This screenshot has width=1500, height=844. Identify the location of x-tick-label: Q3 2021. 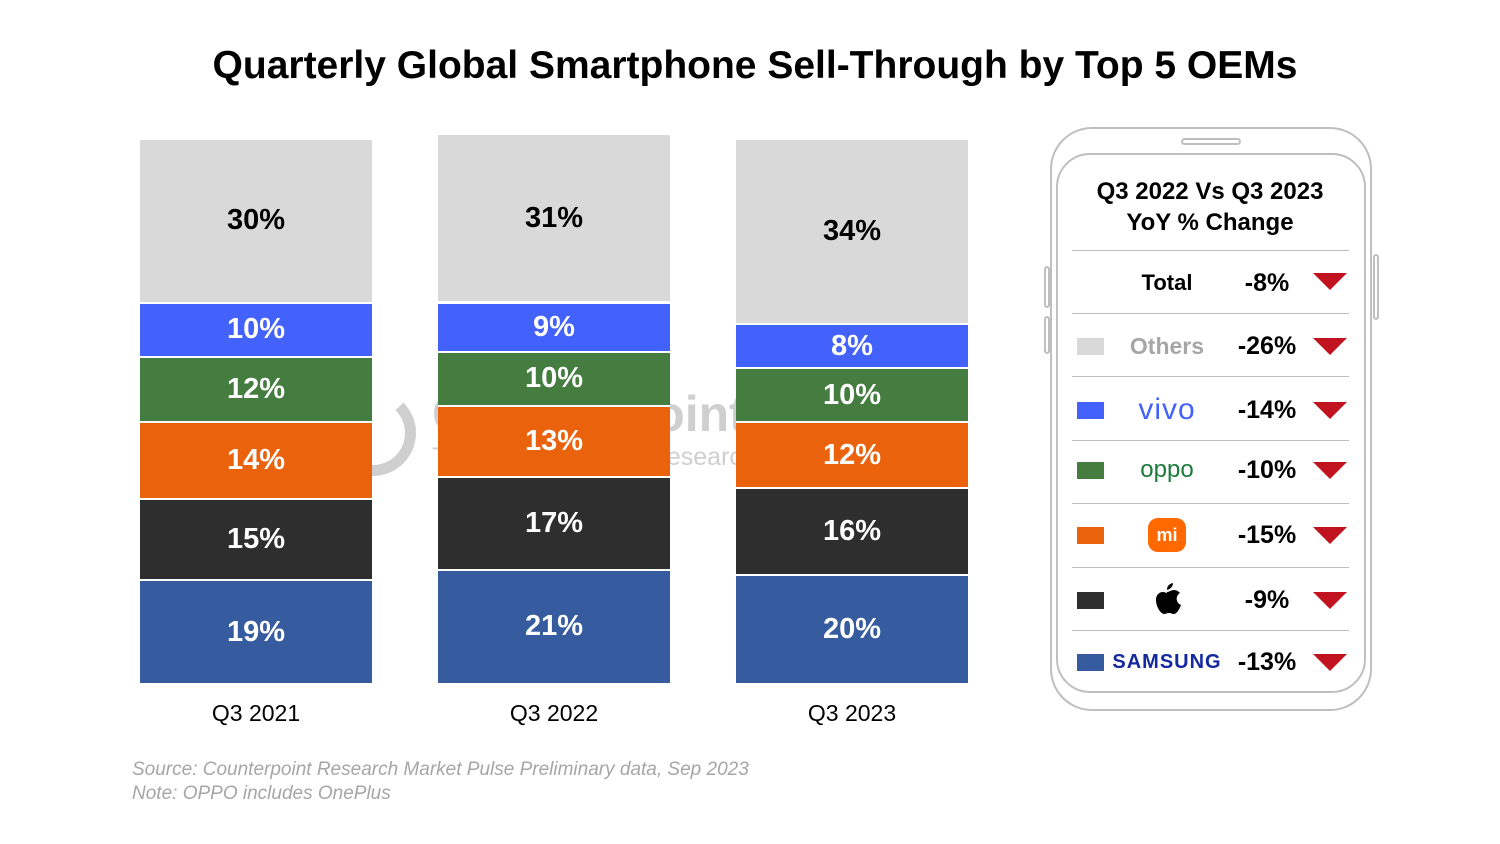
(256, 713).